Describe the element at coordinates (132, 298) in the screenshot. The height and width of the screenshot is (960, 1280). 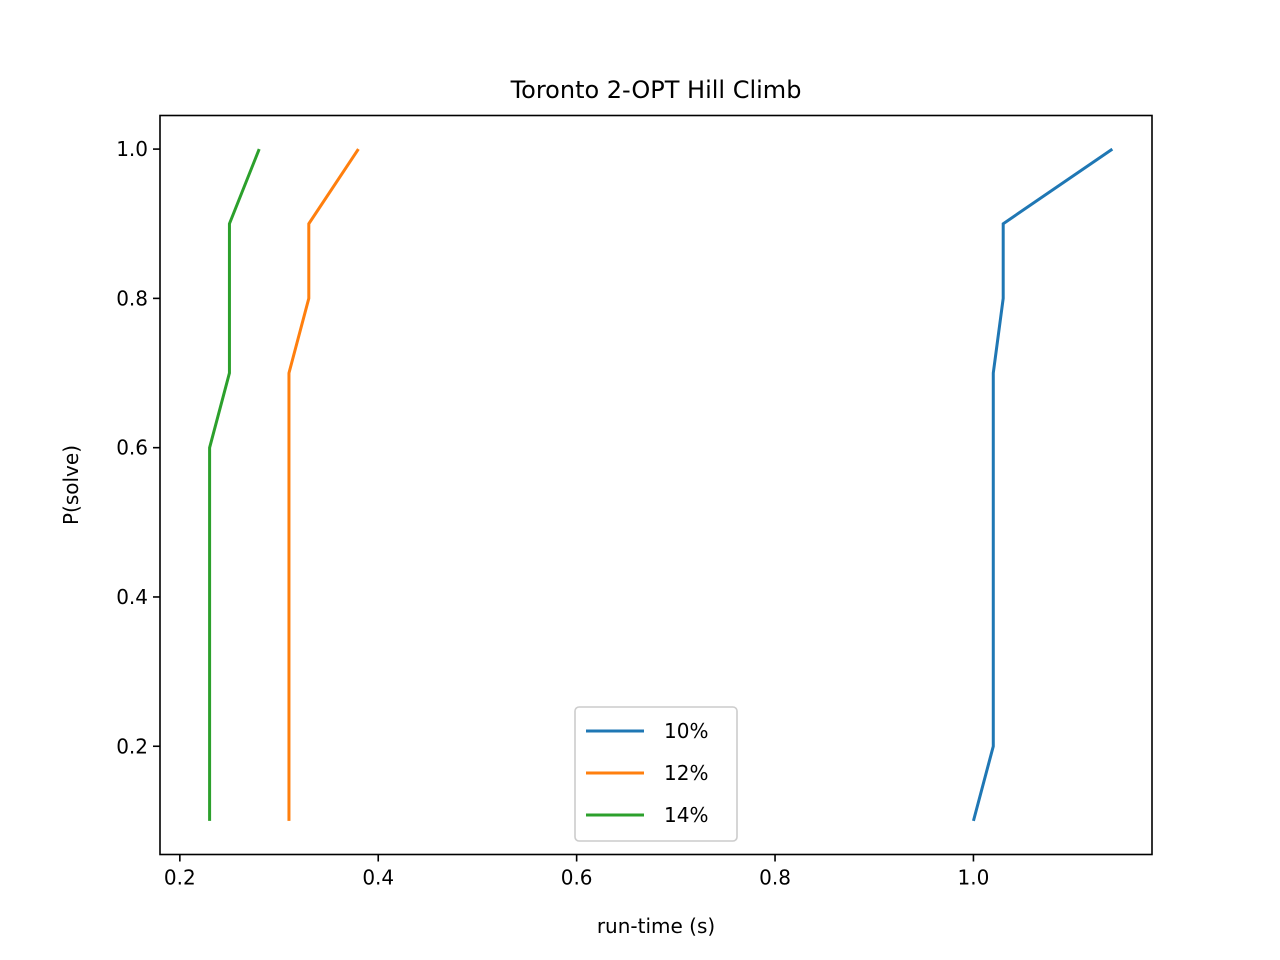
I see `y-tick-label: 0.8` at that location.